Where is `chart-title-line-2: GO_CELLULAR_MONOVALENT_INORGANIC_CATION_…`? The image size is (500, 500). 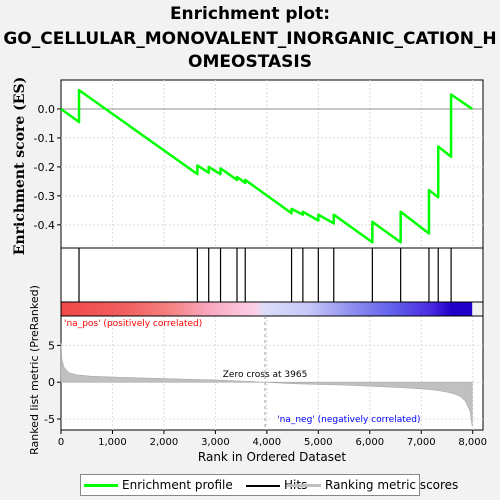 chart-title-line-2: GO_CELLULAR_MONOVALENT_INORGANIC_CATION_… is located at coordinates (250, 39).